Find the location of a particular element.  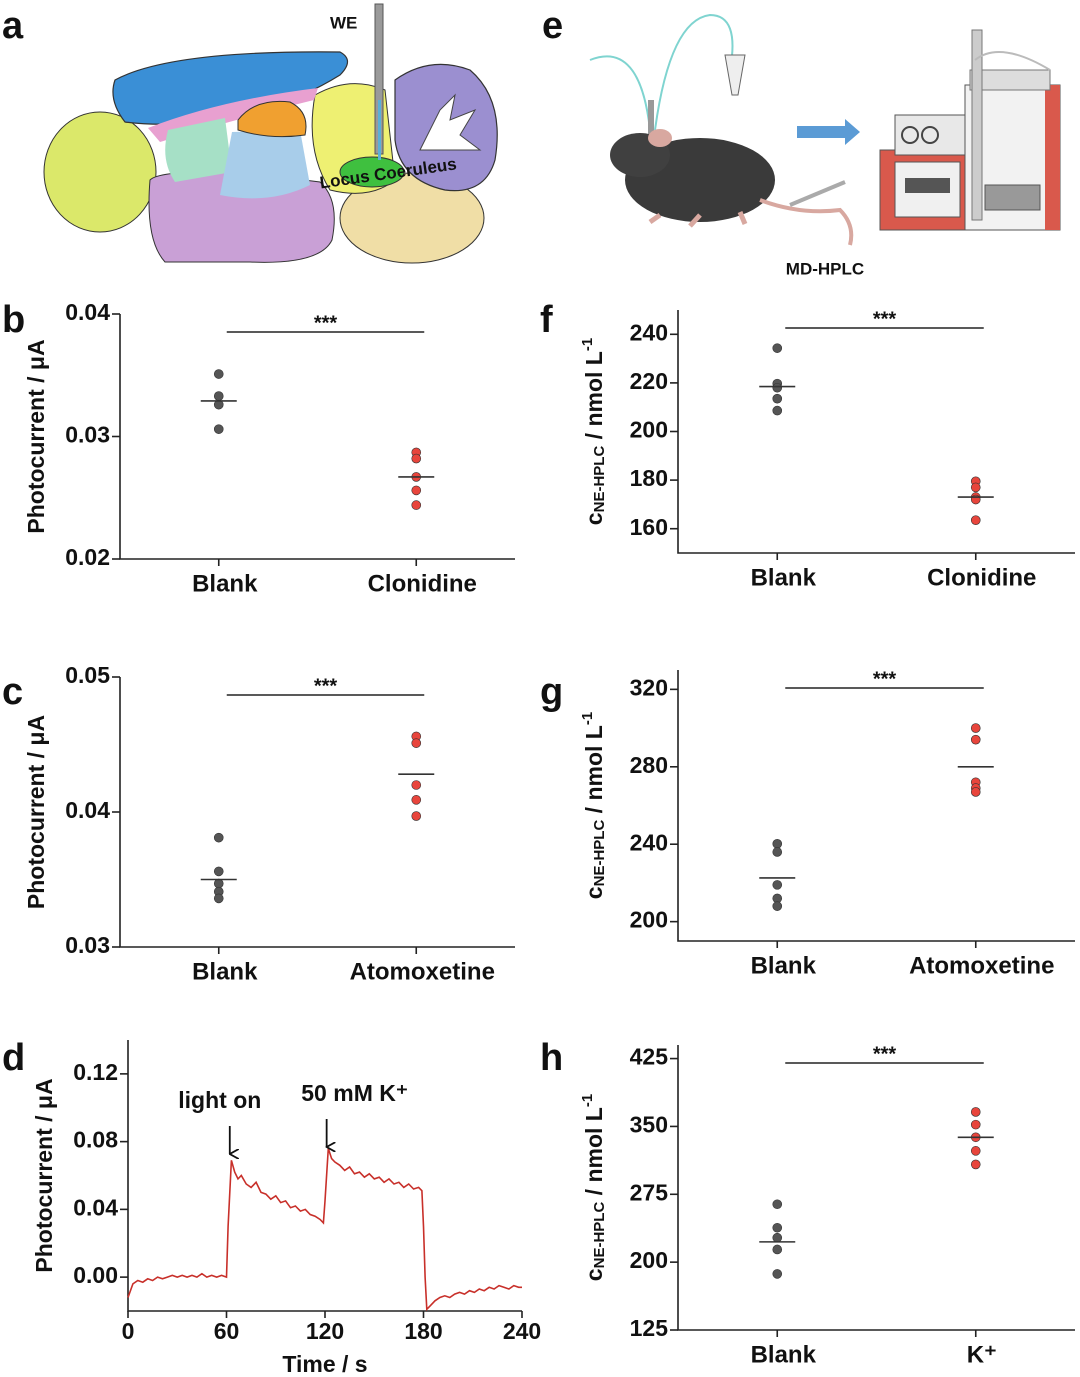

electrode-label: WE is located at coordinates (343, 22).